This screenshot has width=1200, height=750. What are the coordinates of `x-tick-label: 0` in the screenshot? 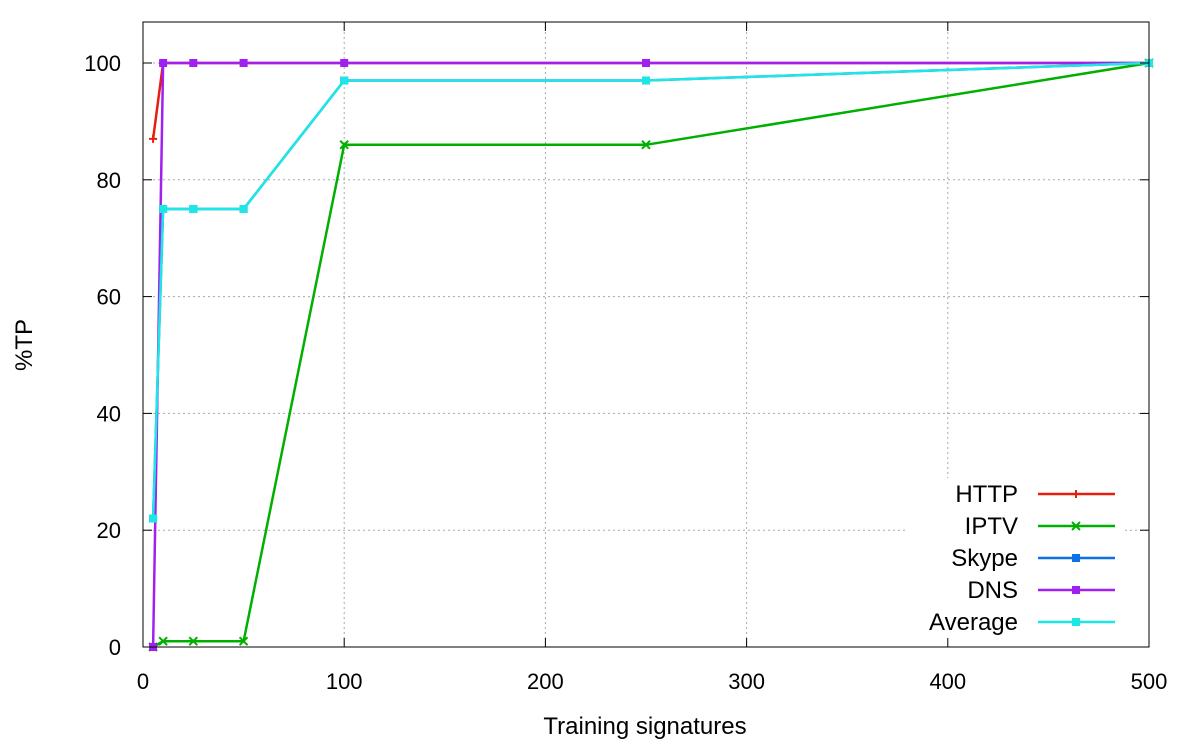 It's located at (143, 681).